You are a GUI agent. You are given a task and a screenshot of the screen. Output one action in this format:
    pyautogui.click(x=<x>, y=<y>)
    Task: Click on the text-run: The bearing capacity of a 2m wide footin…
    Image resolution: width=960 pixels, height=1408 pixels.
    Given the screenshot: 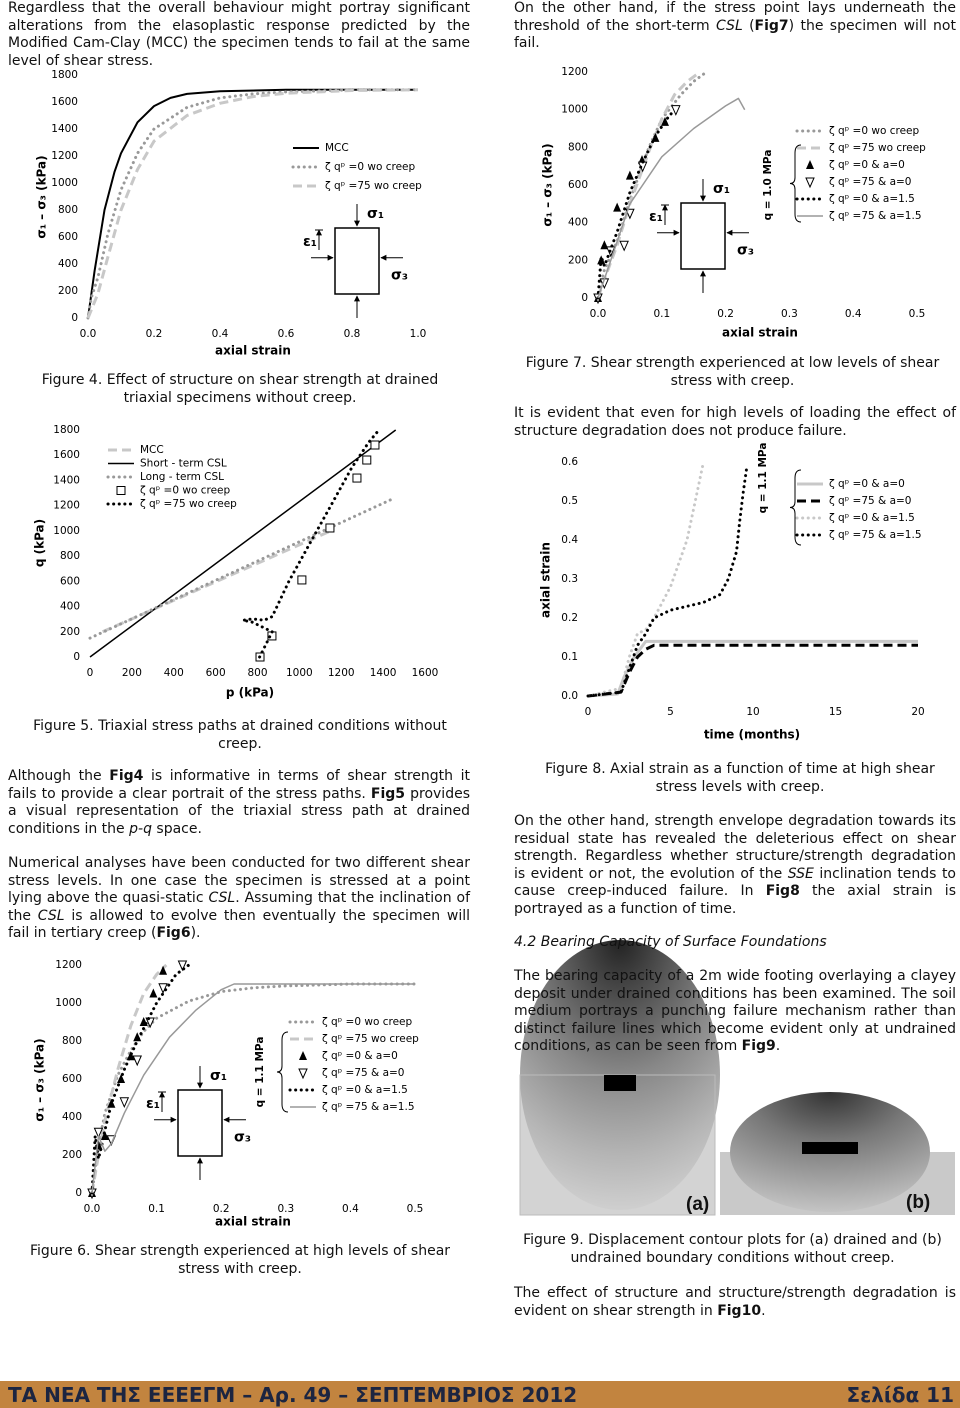 What is the action you would take?
    pyautogui.click(x=735, y=1011)
    